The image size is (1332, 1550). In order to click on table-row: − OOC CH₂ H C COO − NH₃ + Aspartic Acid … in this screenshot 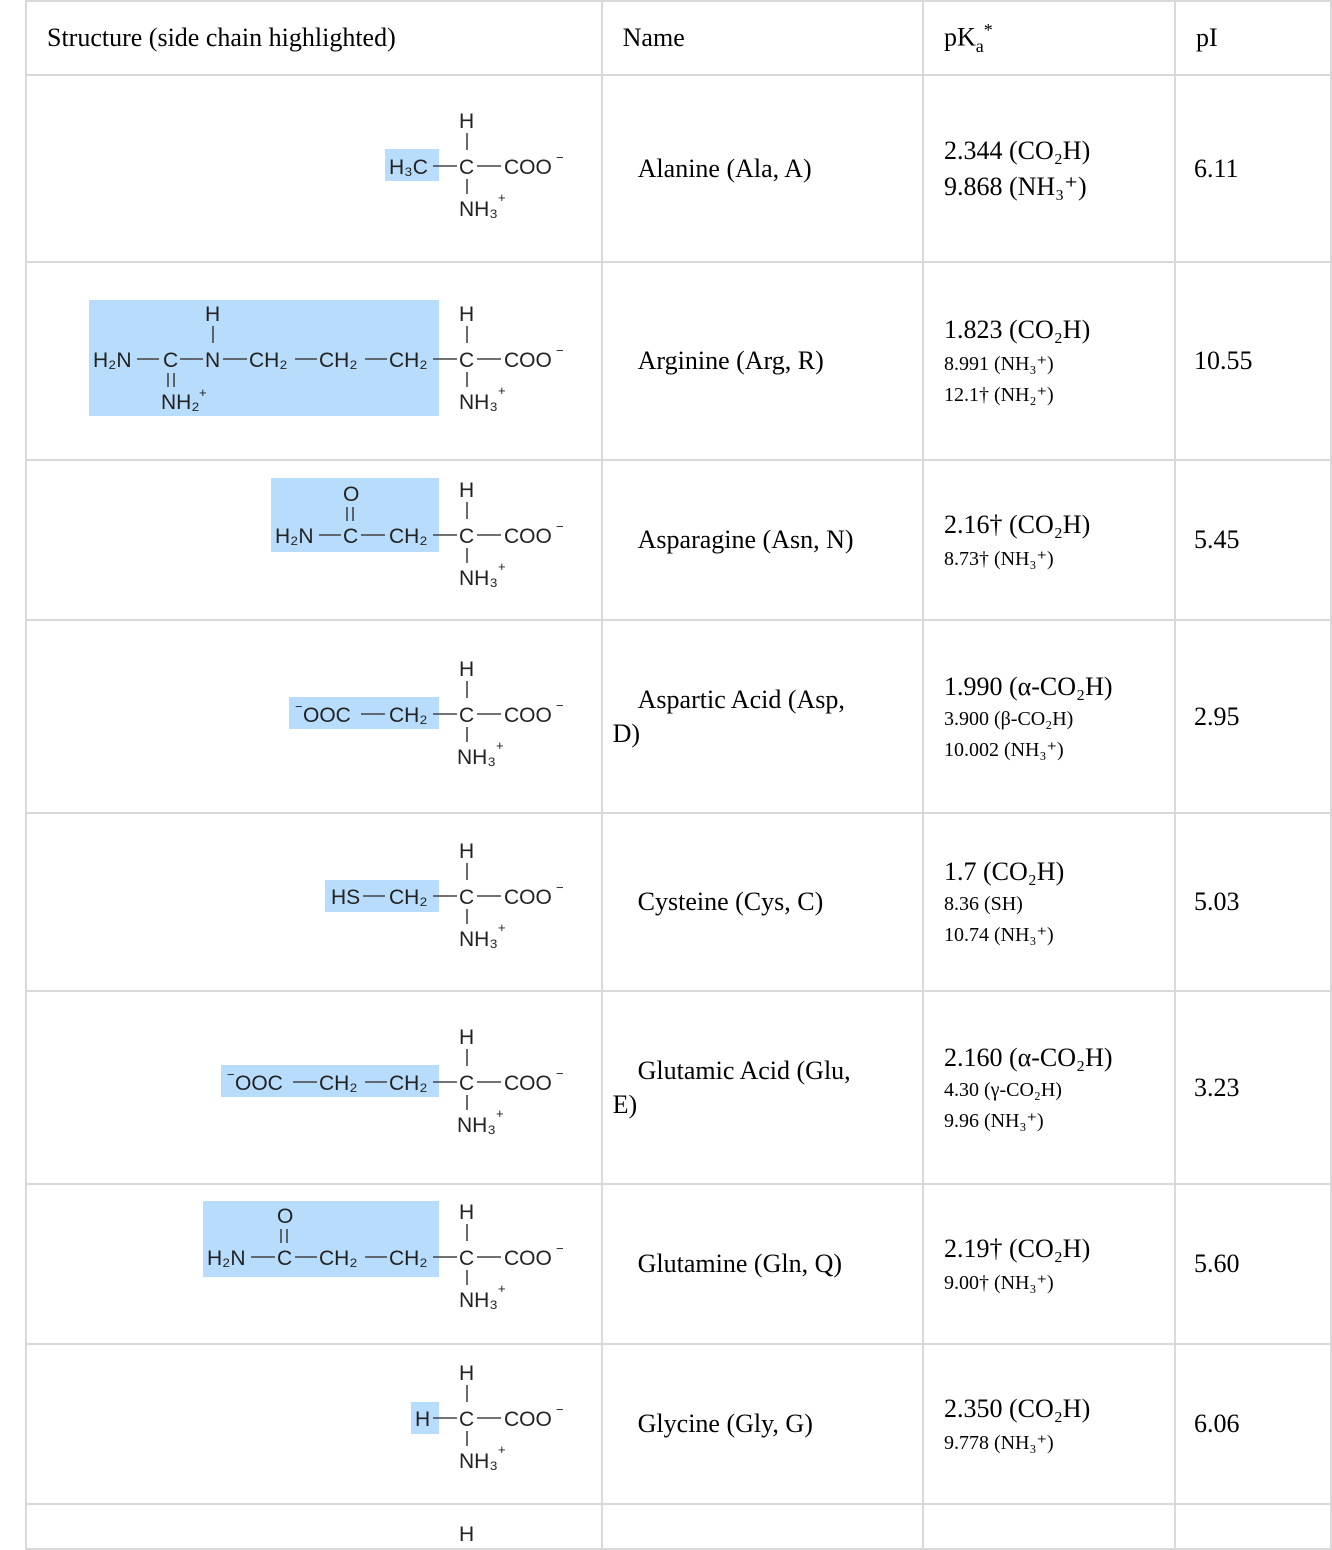, I will do `click(678, 716)`.